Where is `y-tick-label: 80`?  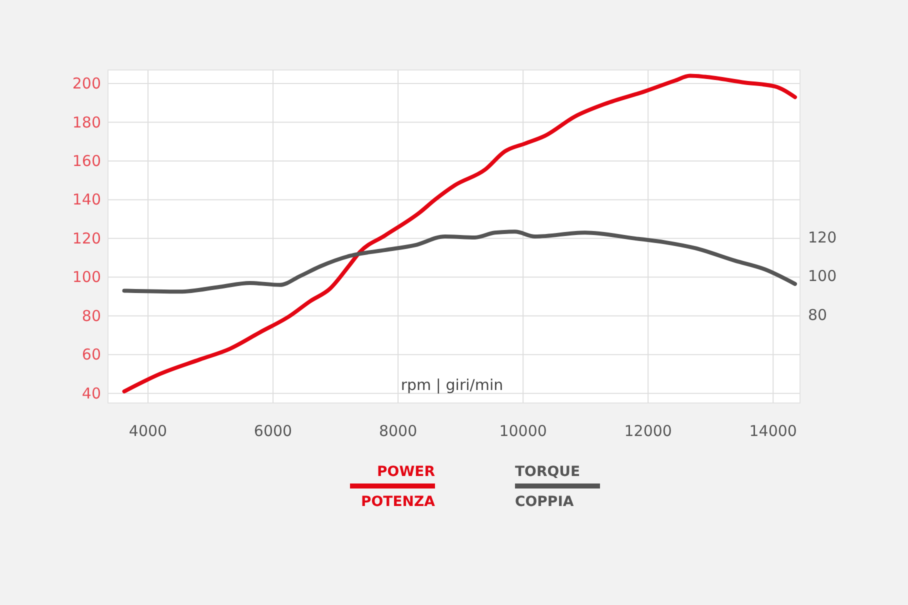 y-tick-label: 80 is located at coordinates (91, 315).